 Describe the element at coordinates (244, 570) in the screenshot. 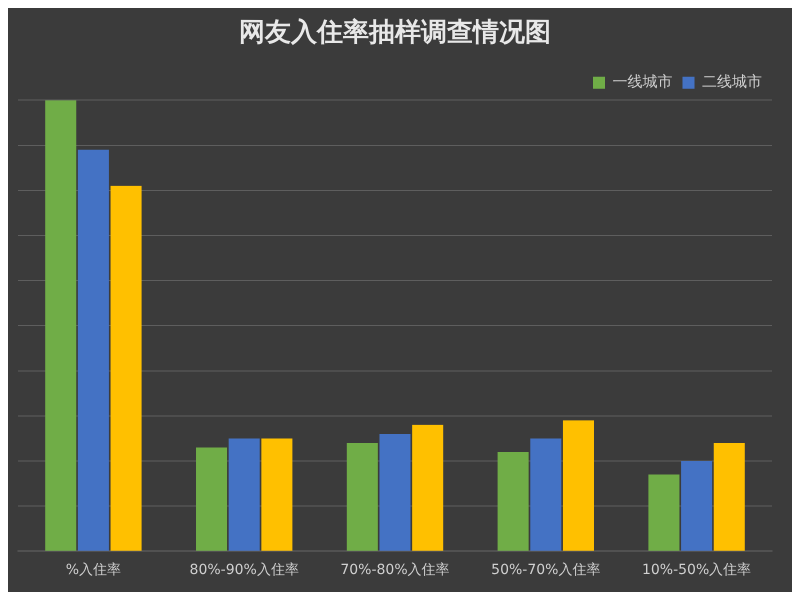

I see `x-tick-label: 80%-90%入住率` at that location.